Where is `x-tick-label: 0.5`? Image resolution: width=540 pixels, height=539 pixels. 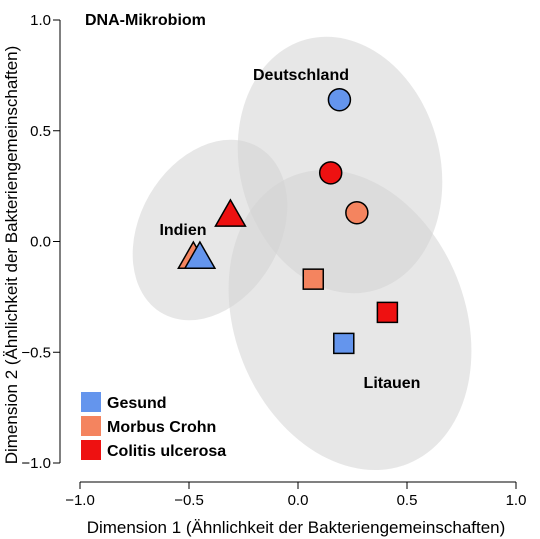
x-tick-label: 0.5 is located at coordinates (407, 500).